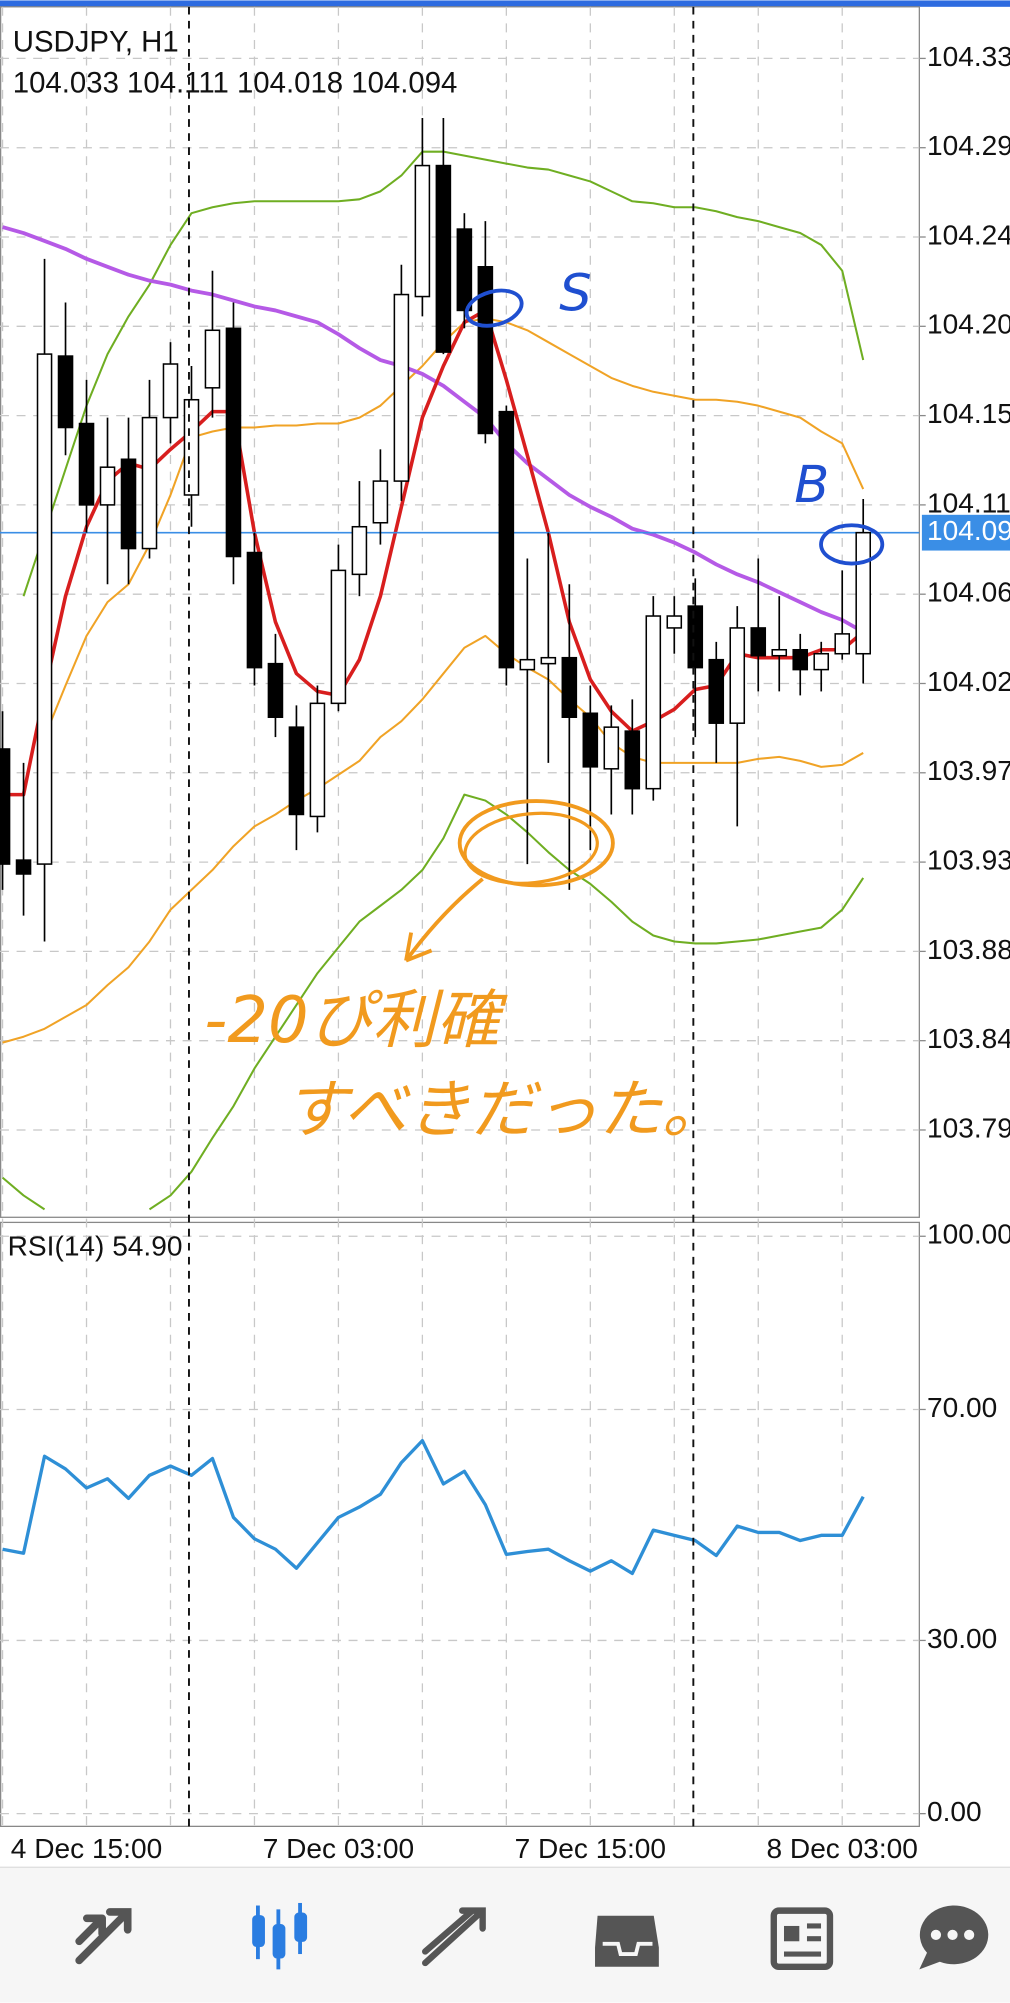 The width and height of the screenshot is (1010, 2003). What do you see at coordinates (86, 1848) in the screenshot?
I see `x-tick-label: 4 Dec 15:00` at bounding box center [86, 1848].